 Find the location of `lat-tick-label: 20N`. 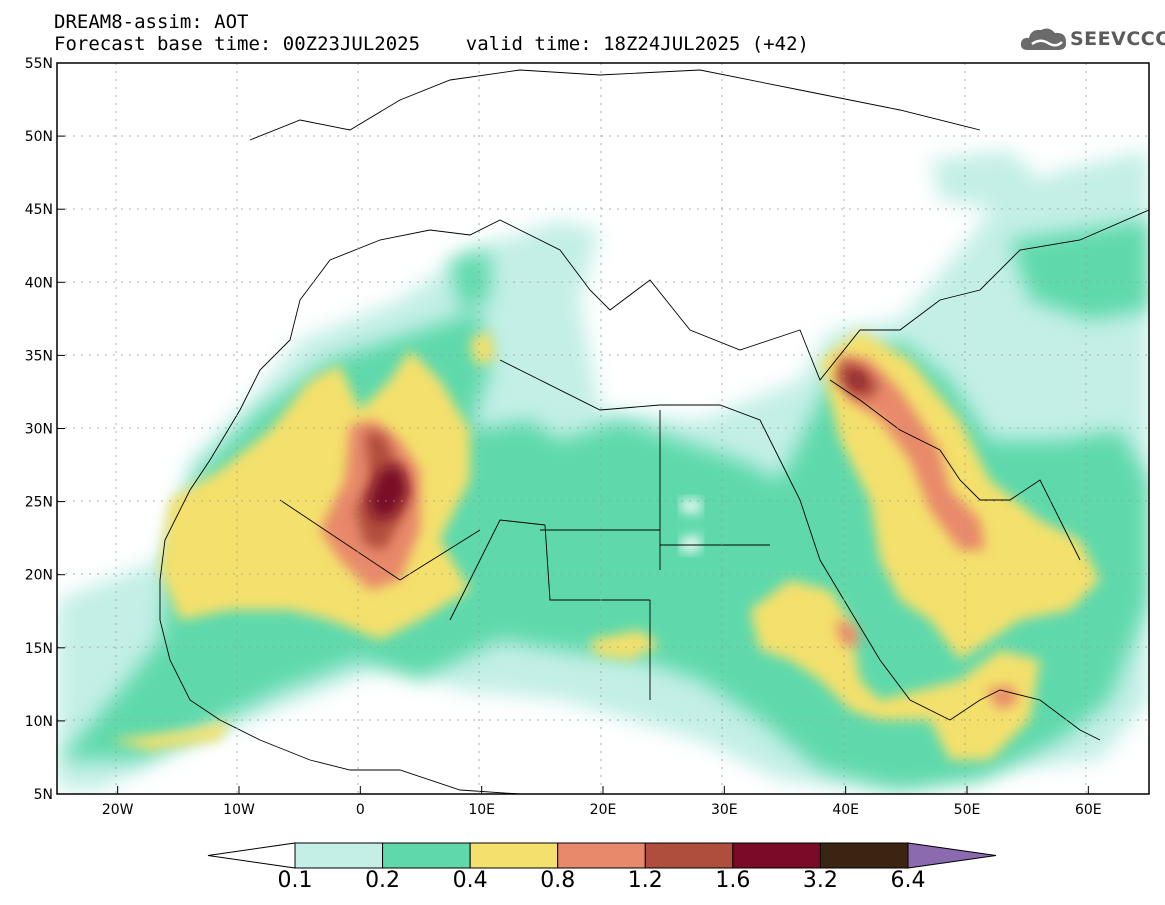

lat-tick-label: 20N is located at coordinates (39, 576).